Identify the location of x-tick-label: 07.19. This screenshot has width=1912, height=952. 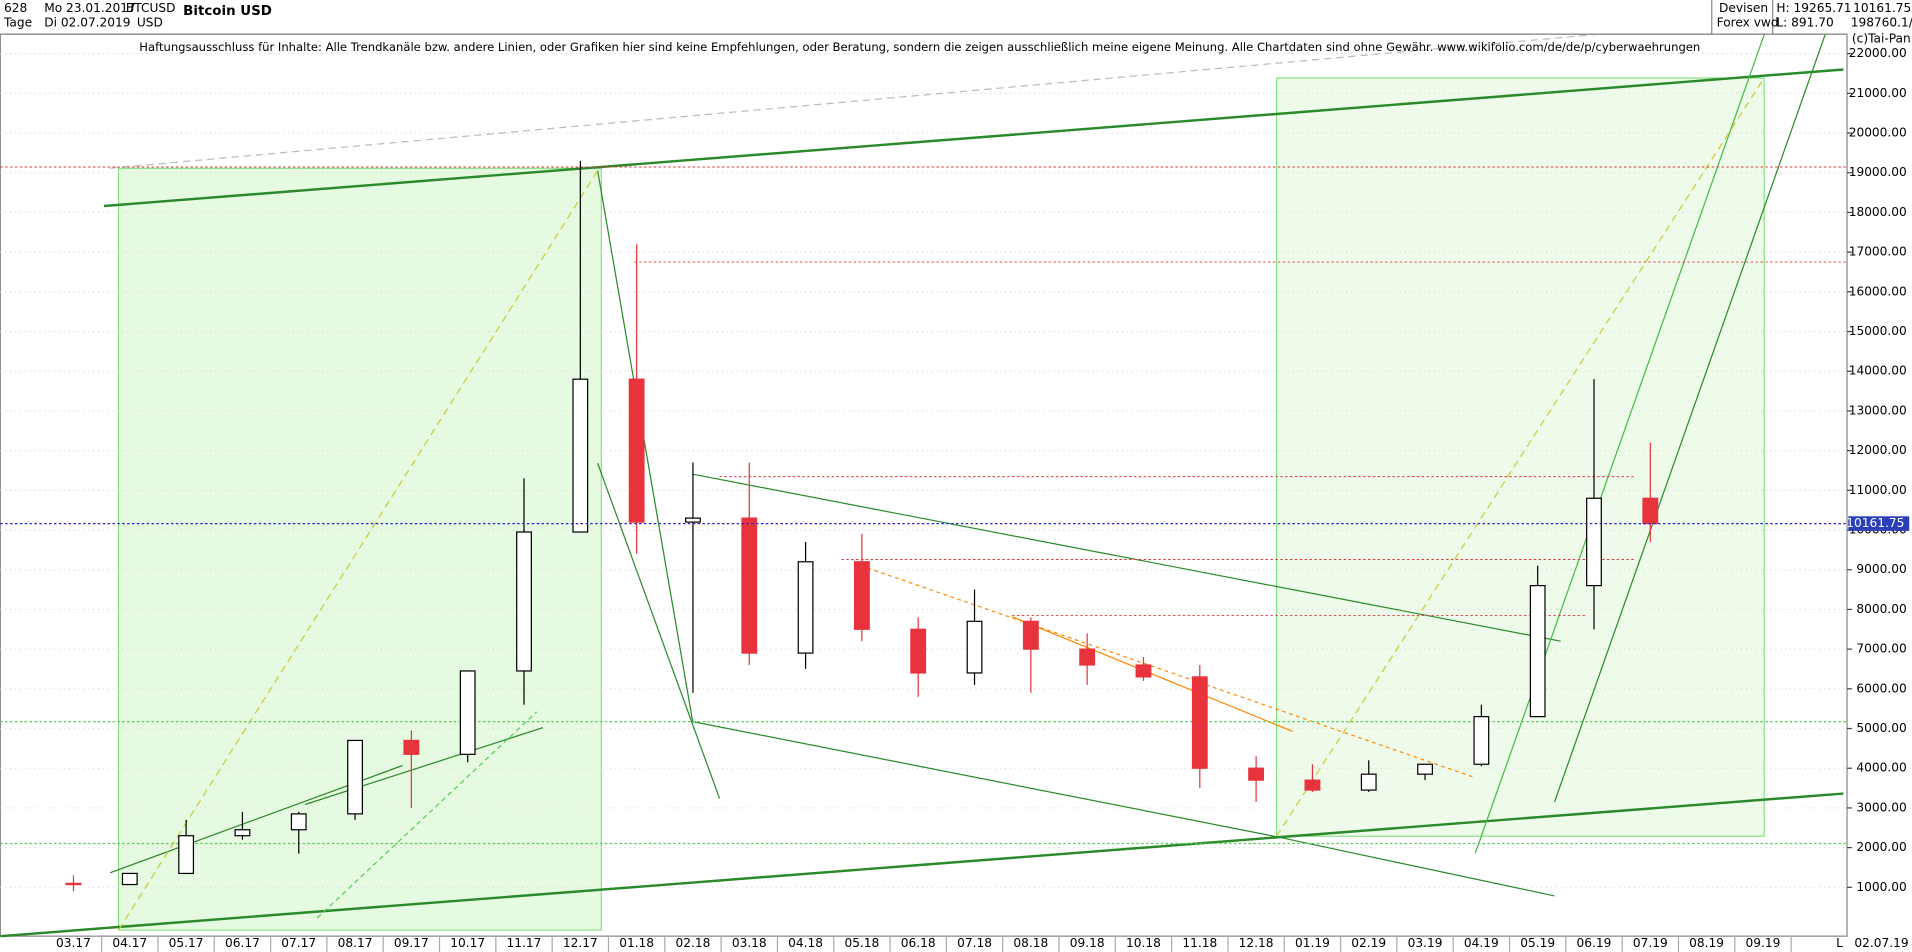
(1650, 943).